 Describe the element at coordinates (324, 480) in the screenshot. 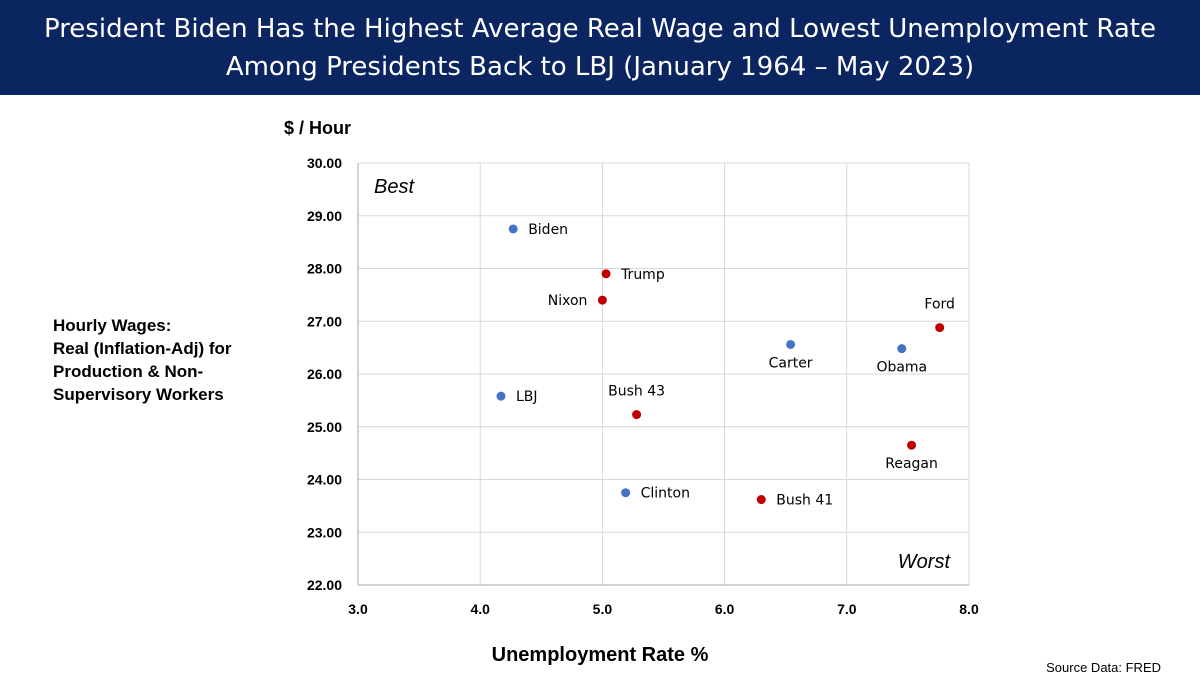

I see `y-tick-label: 24.00` at that location.